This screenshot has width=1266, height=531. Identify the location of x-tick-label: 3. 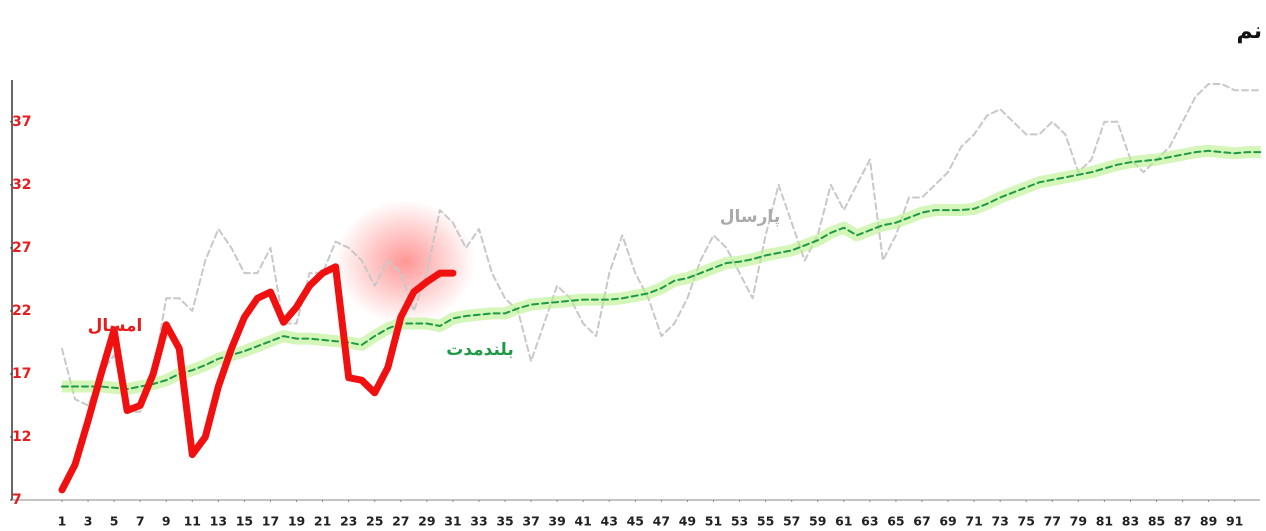
(88, 521).